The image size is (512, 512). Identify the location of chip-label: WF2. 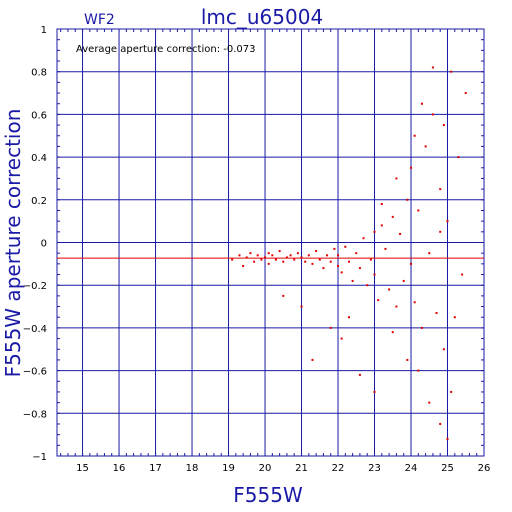
(99, 20).